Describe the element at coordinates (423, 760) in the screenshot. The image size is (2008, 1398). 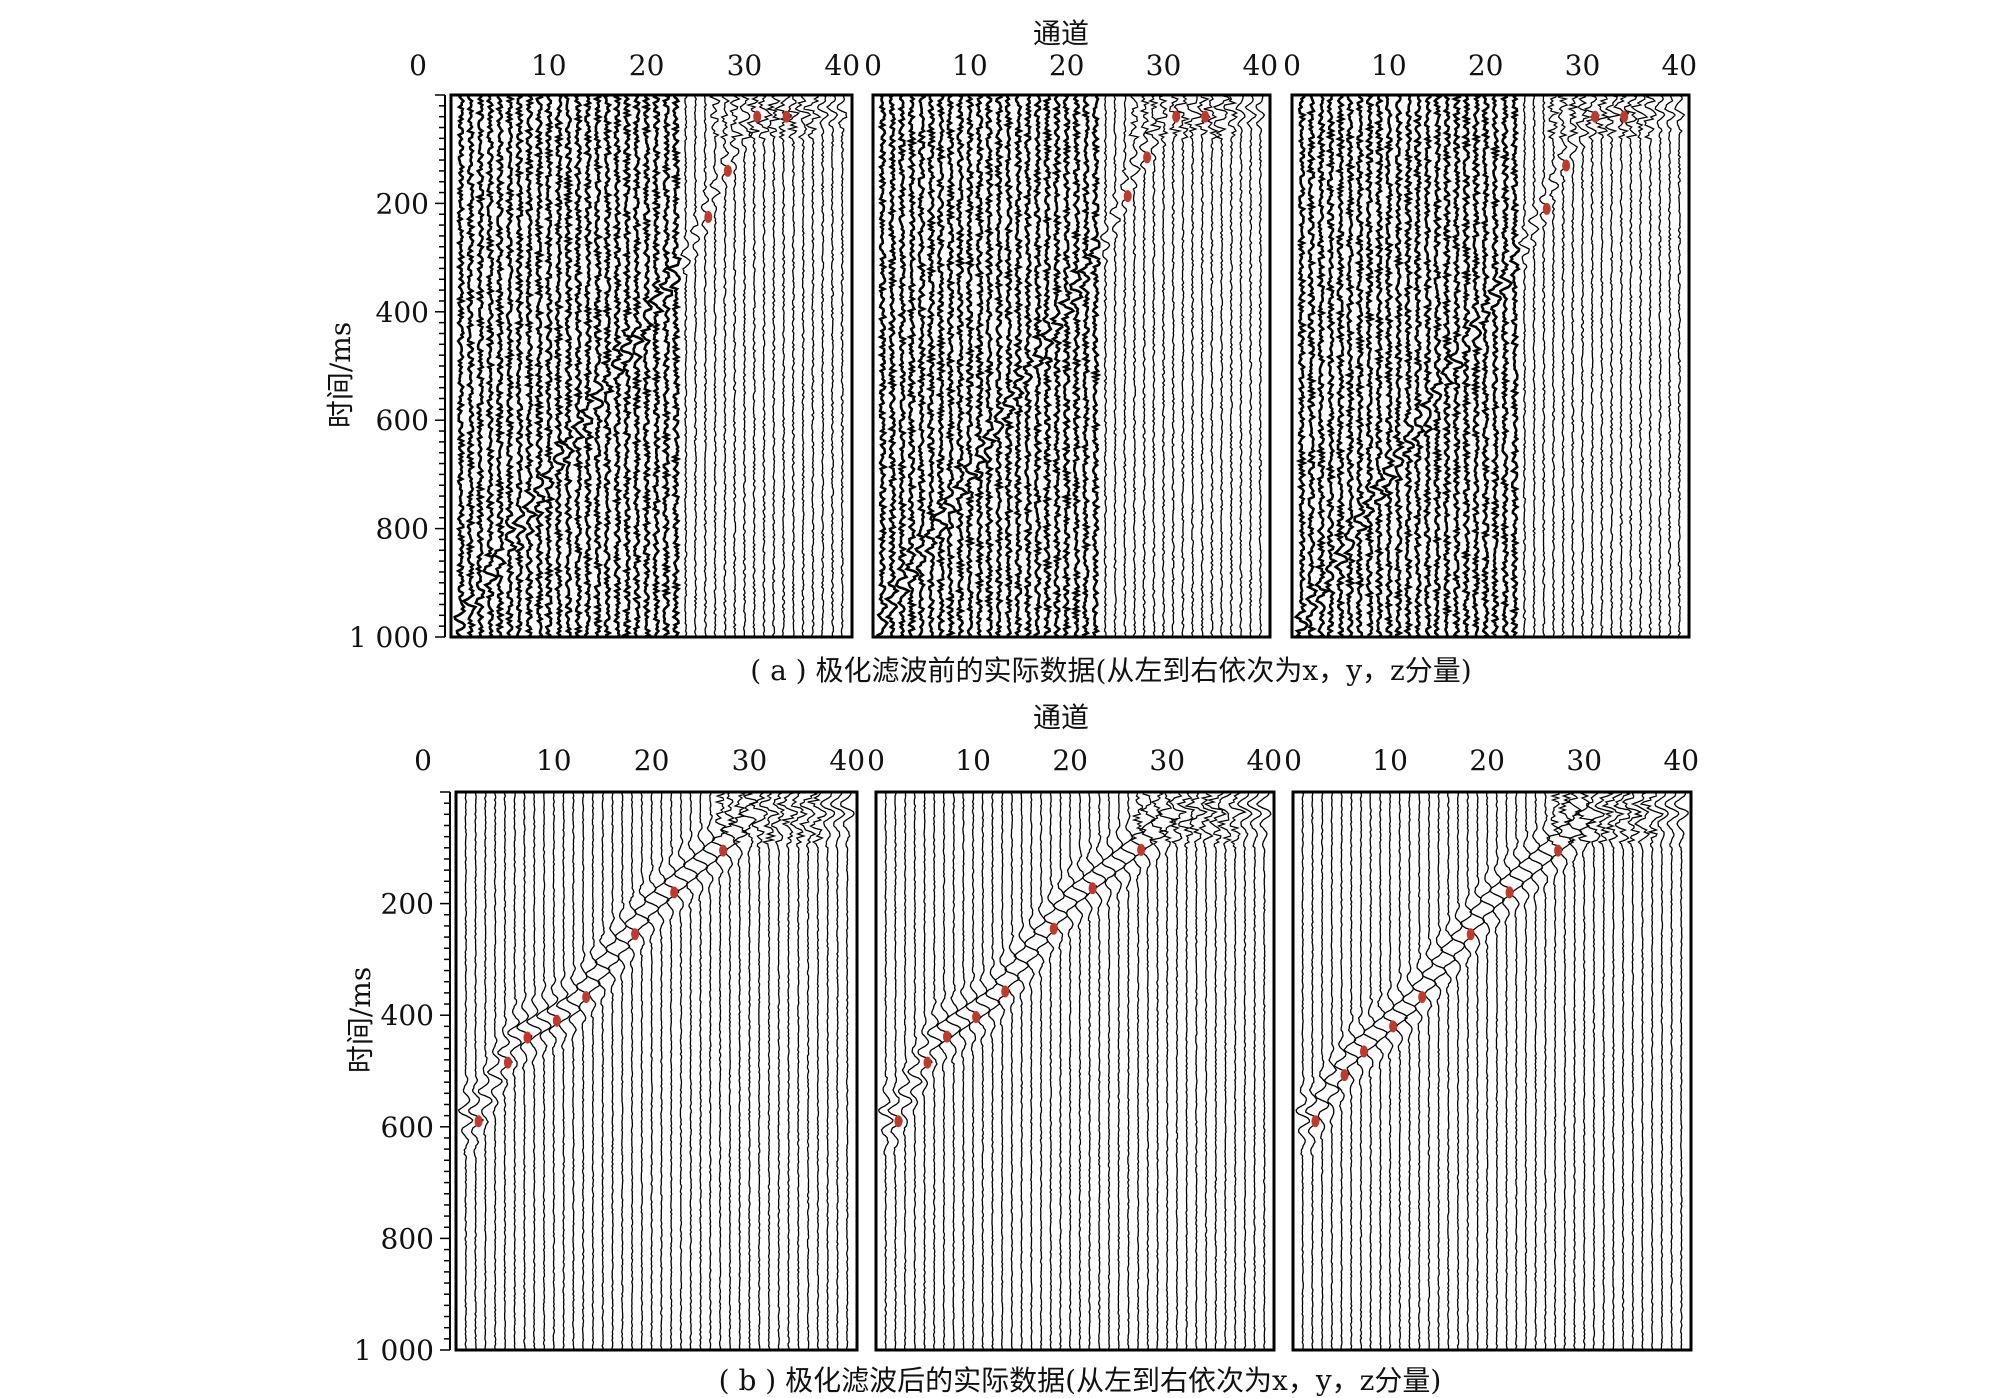
I see `x-tick-label-zero: 0` at that location.